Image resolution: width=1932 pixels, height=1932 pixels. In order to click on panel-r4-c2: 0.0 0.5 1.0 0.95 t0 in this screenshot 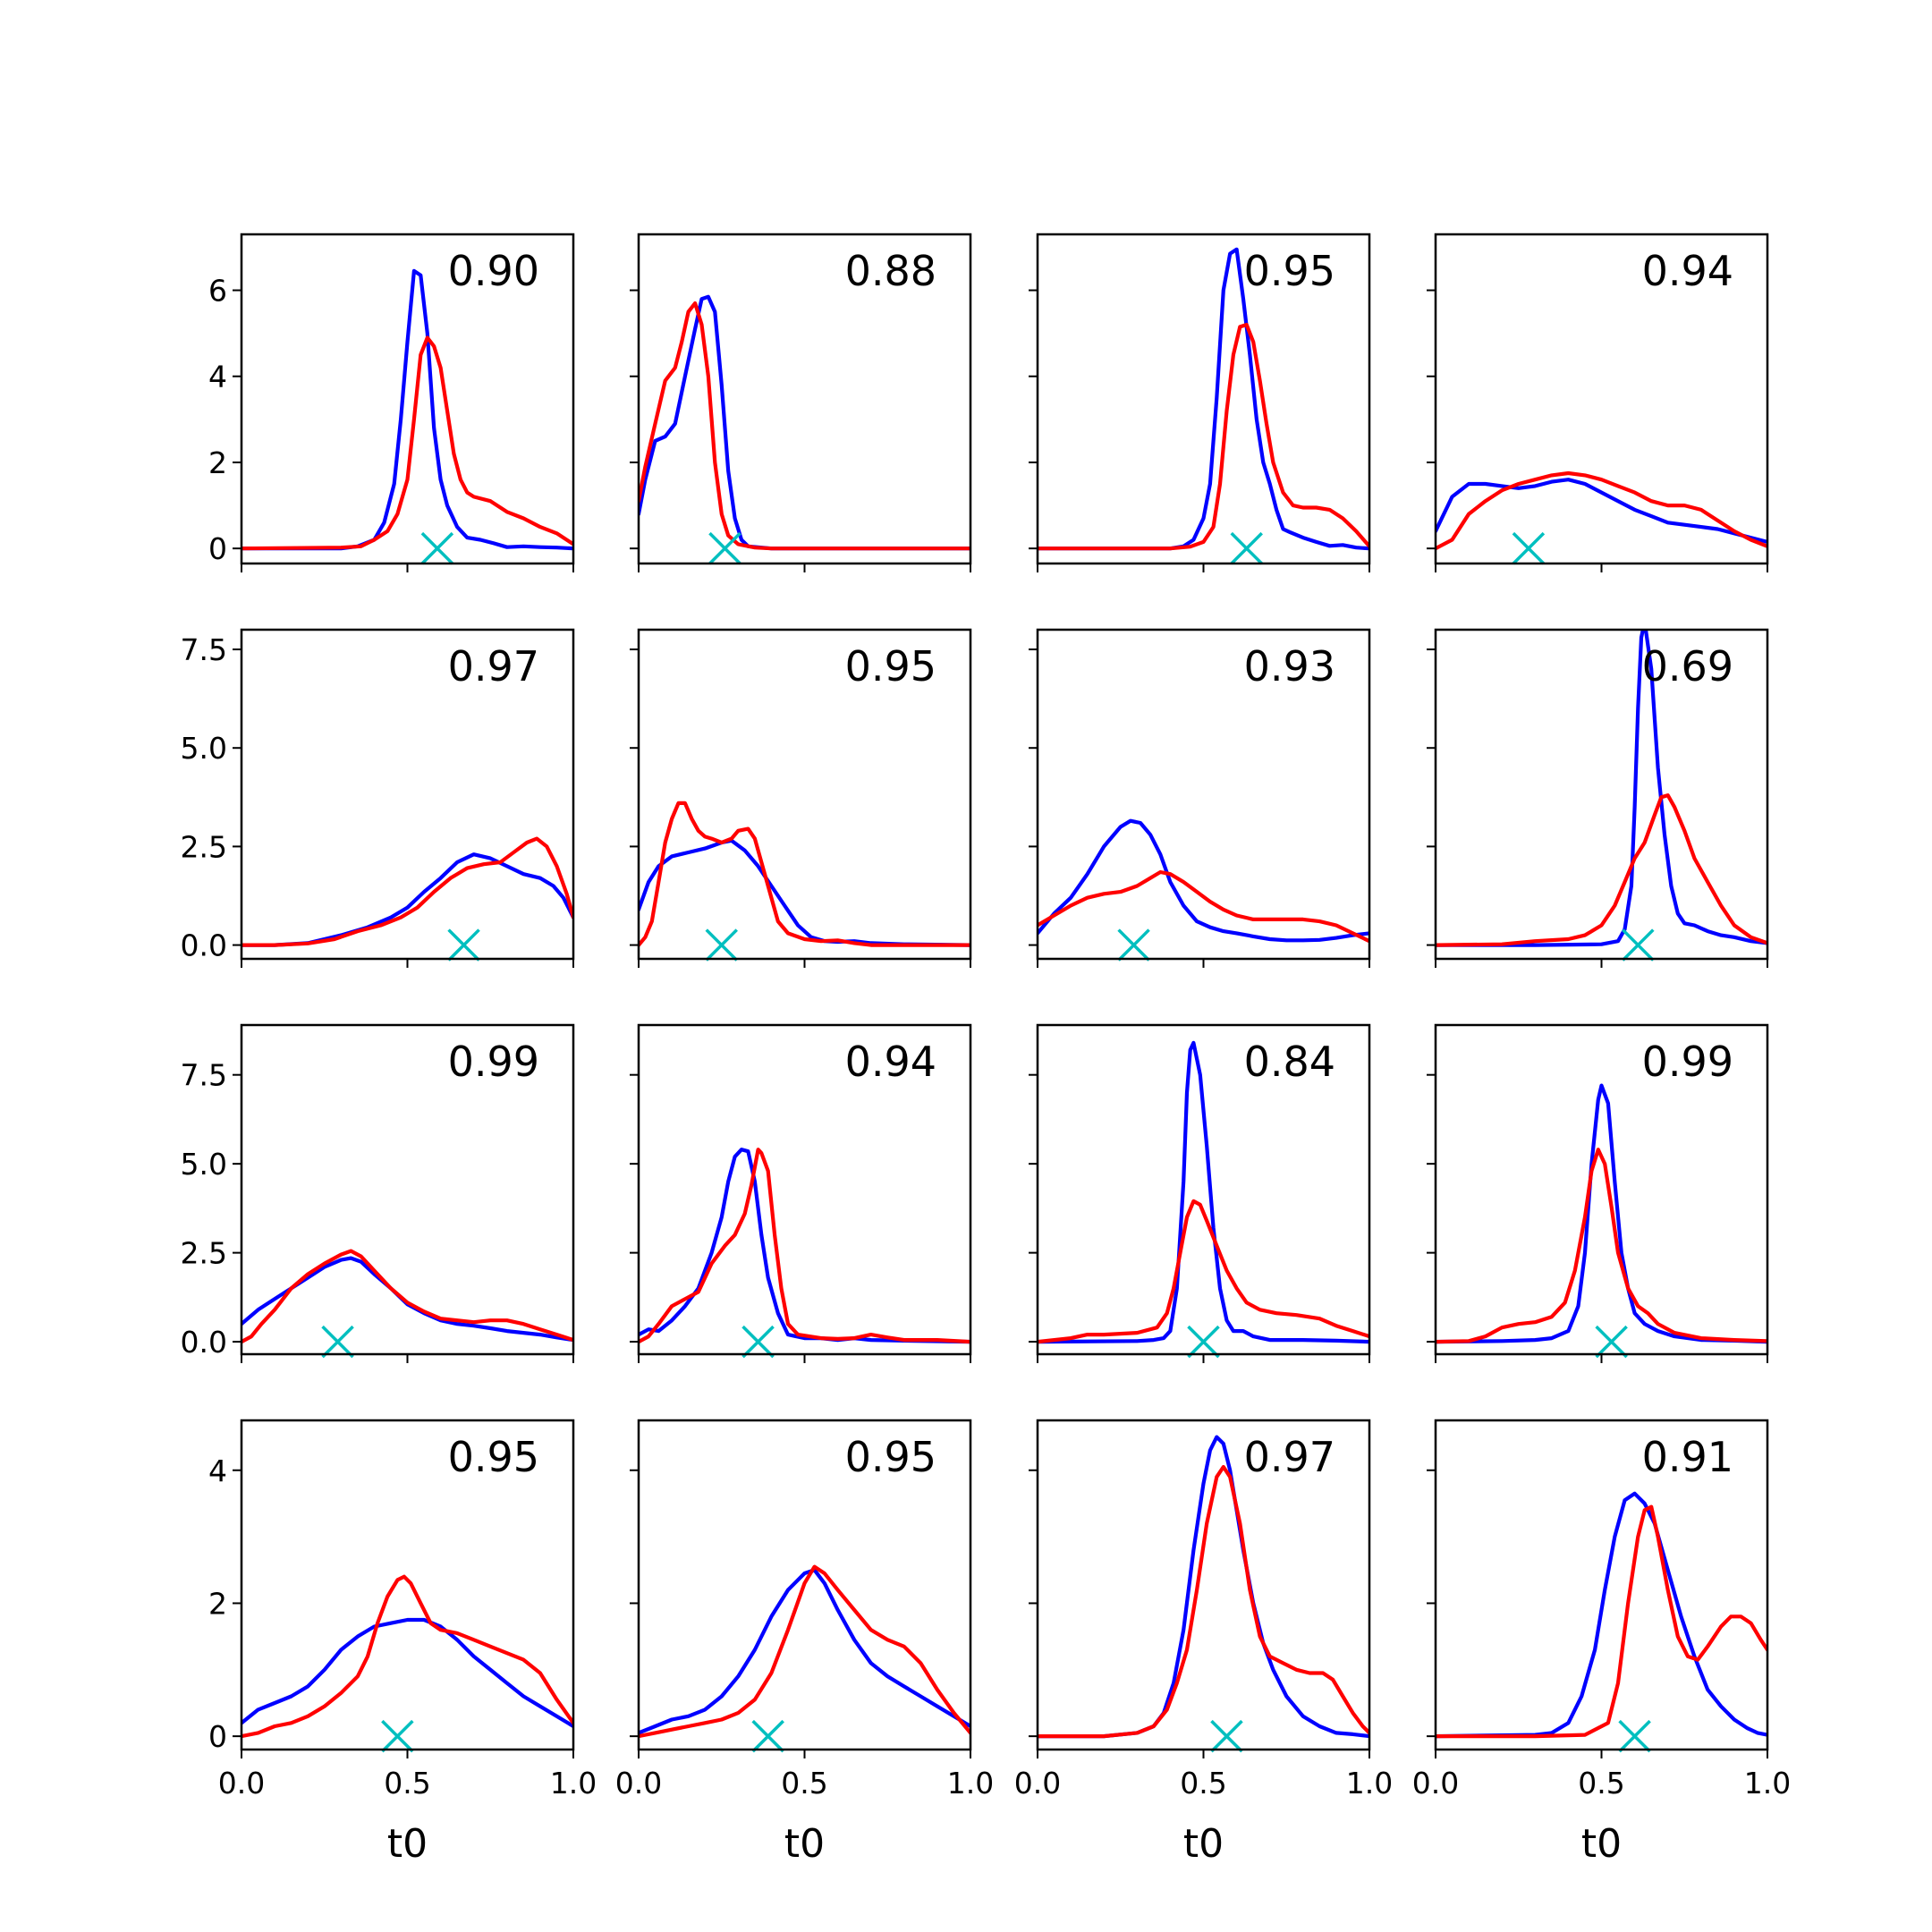, I will do `click(804, 1643)`.